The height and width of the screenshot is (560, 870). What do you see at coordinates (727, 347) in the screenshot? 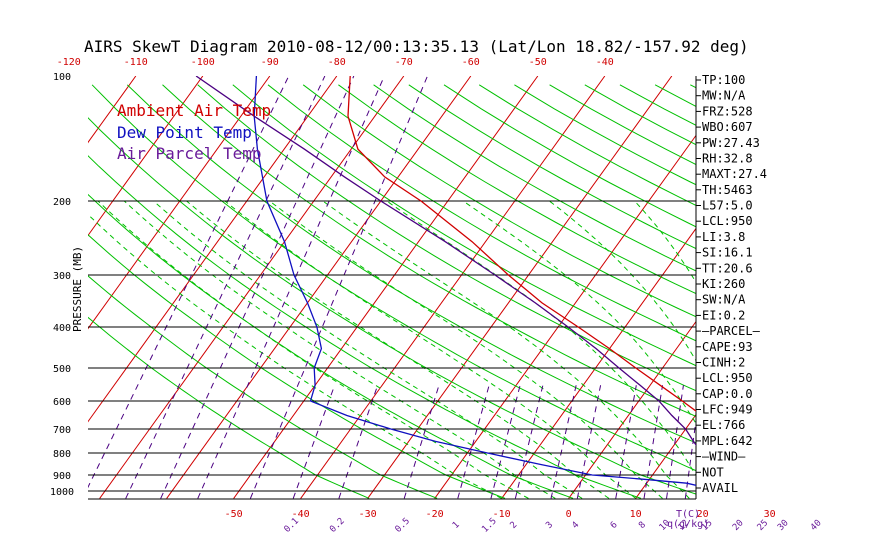
I see `stability-index-label: CAPE:93` at bounding box center [727, 347].